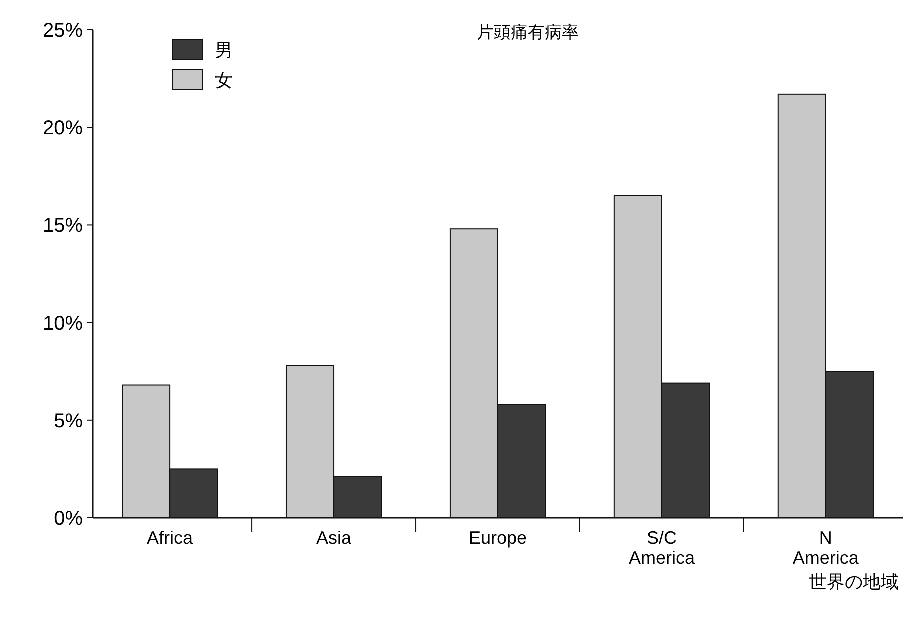 Image resolution: width=921 pixels, height=628 pixels. What do you see at coordinates (662, 548) in the screenshot?
I see `x-tick-label: S/C America` at bounding box center [662, 548].